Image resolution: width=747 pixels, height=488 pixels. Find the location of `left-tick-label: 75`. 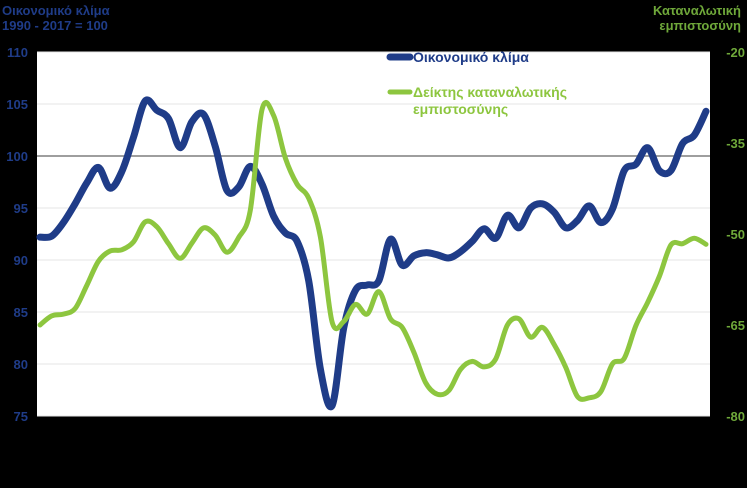

left-tick-label: 75 is located at coordinates (21, 416).